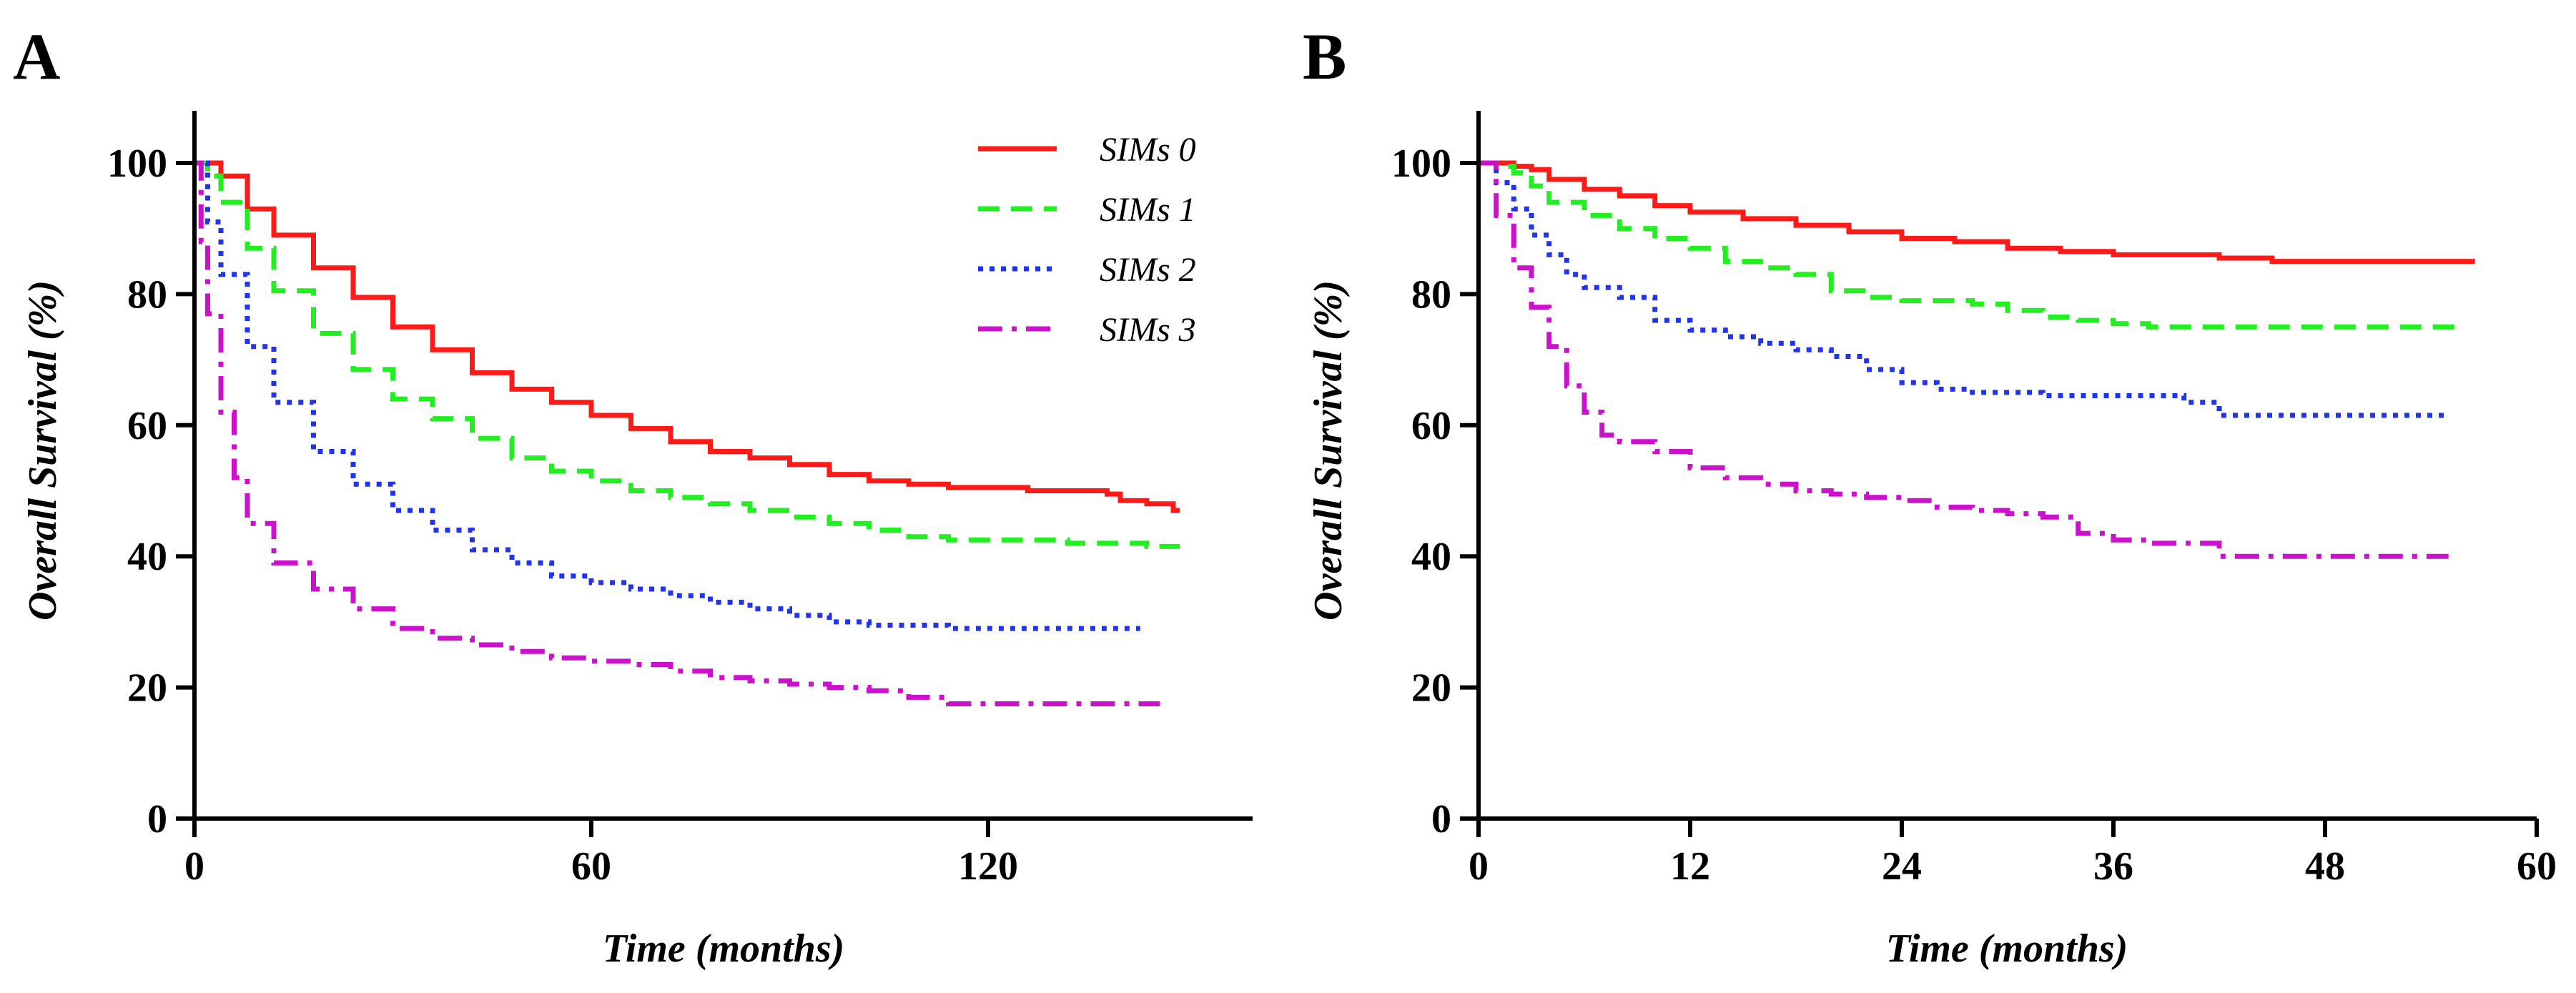  What do you see at coordinates (1148, 270) in the screenshot?
I see `legend-label-sims-2: SIMs 2` at bounding box center [1148, 270].